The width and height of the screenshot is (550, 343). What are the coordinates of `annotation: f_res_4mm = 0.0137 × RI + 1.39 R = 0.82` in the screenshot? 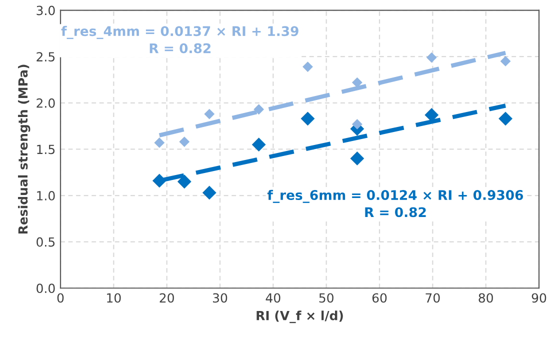 It's located at (179, 40).